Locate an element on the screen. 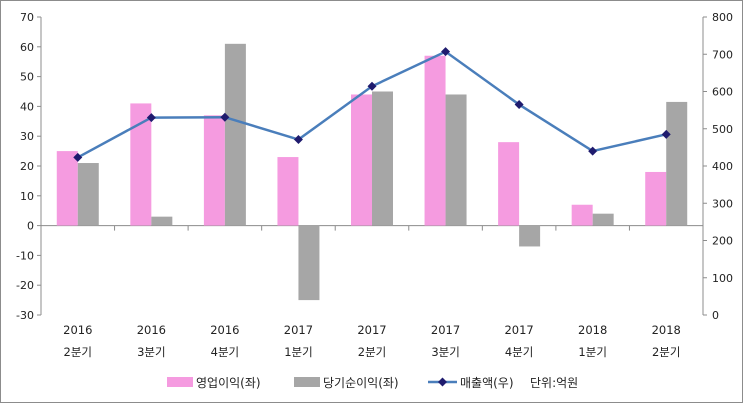 The width and height of the screenshot is (743, 404). legend-label-revenue: 매출액(우) is located at coordinates (487, 383).